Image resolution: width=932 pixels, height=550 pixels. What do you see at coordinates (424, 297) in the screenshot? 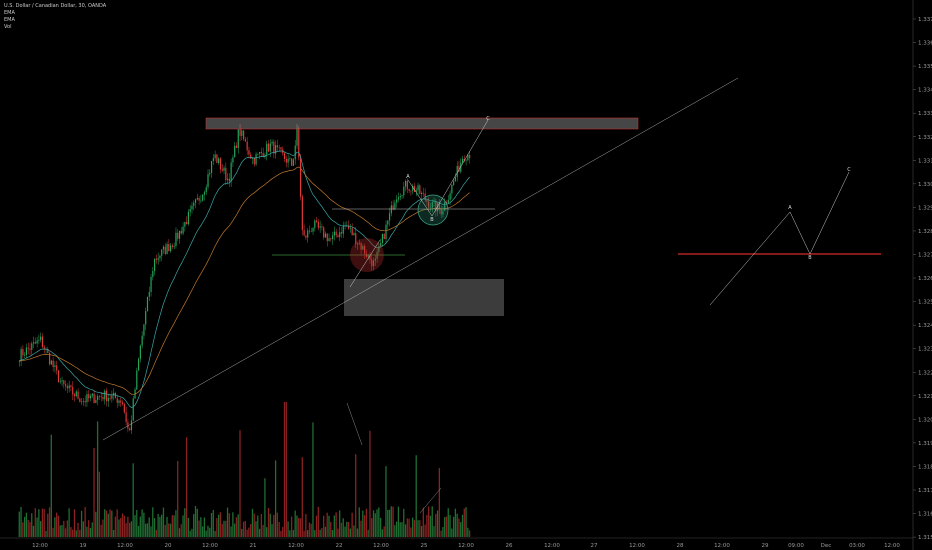
I see `demand-zone` at bounding box center [424, 297].